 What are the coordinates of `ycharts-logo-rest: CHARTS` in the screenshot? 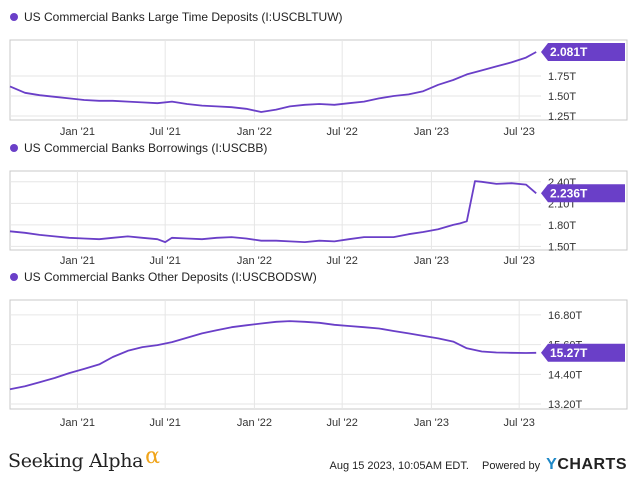 It's located at (592, 464).